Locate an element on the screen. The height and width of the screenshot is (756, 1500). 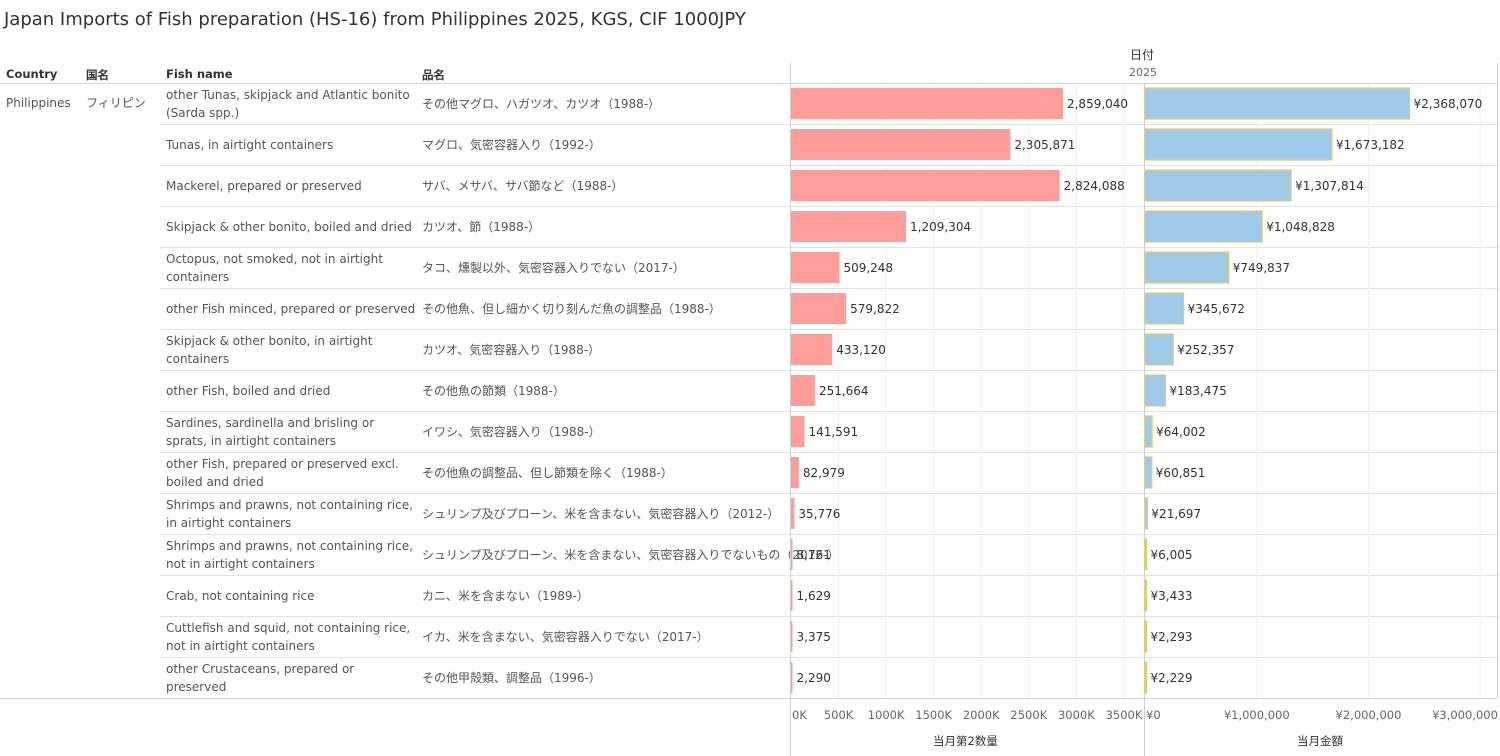
hinmei-cell: イワシ、気密容器入り（1988-） is located at coordinates (604, 431).